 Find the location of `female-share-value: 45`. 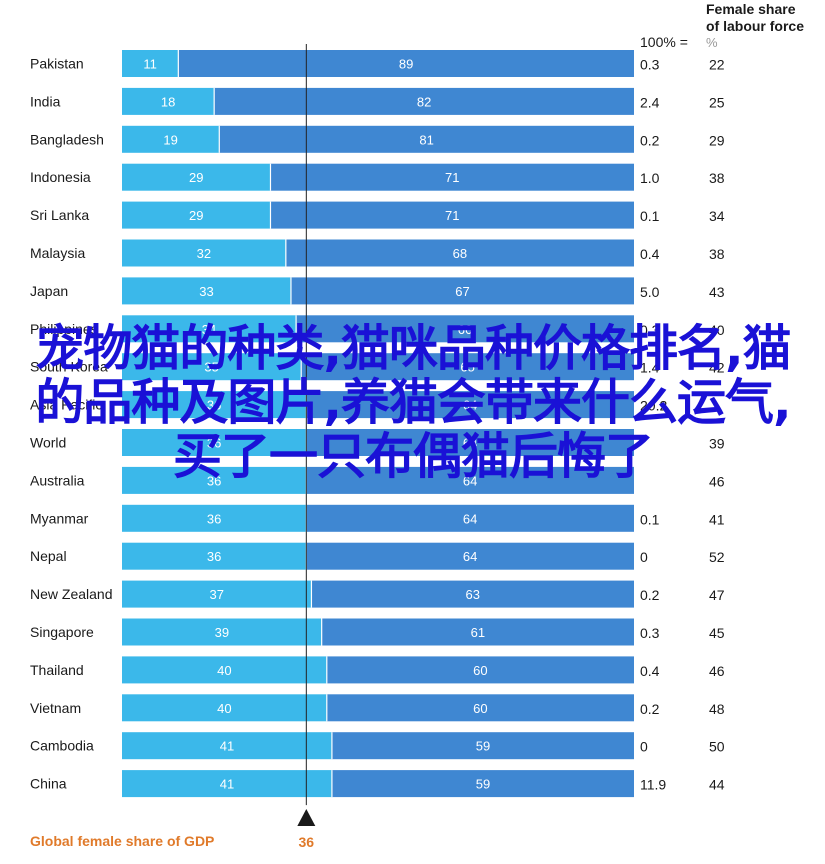

female-share-value: 45 is located at coordinates (717, 633).